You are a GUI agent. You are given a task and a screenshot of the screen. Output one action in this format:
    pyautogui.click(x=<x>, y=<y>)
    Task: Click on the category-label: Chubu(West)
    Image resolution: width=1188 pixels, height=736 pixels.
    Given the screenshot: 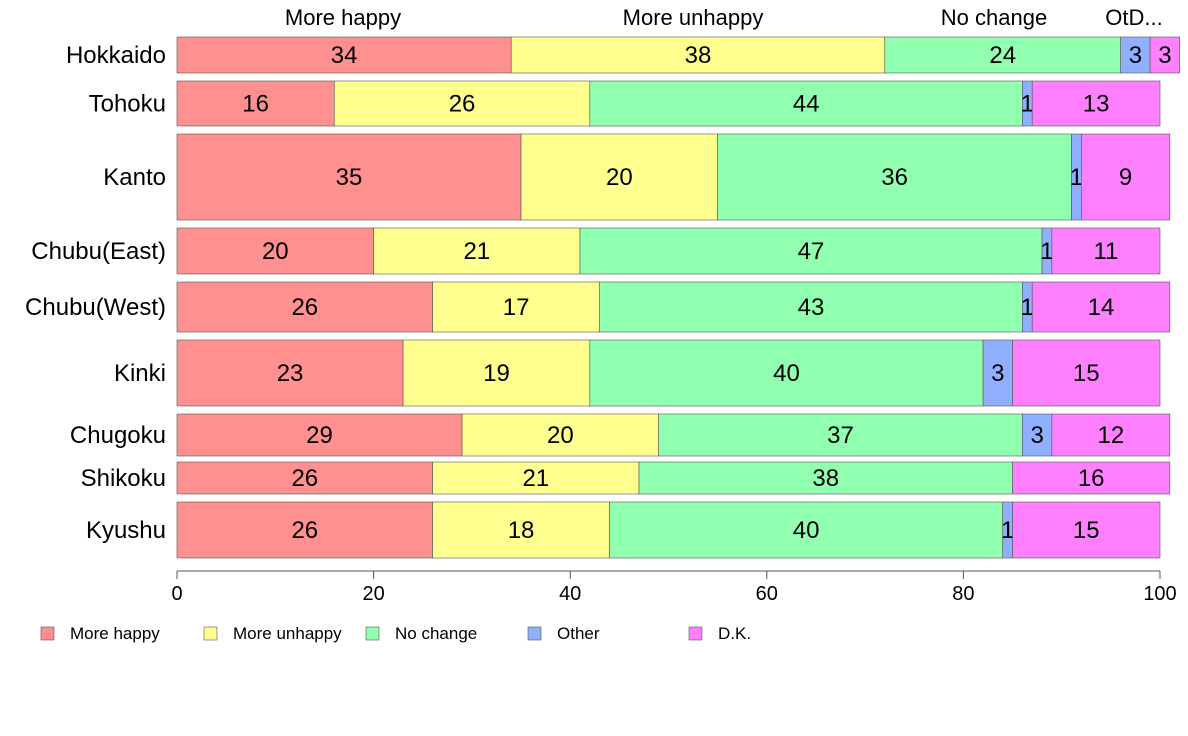 What is the action you would take?
    pyautogui.click(x=95, y=307)
    